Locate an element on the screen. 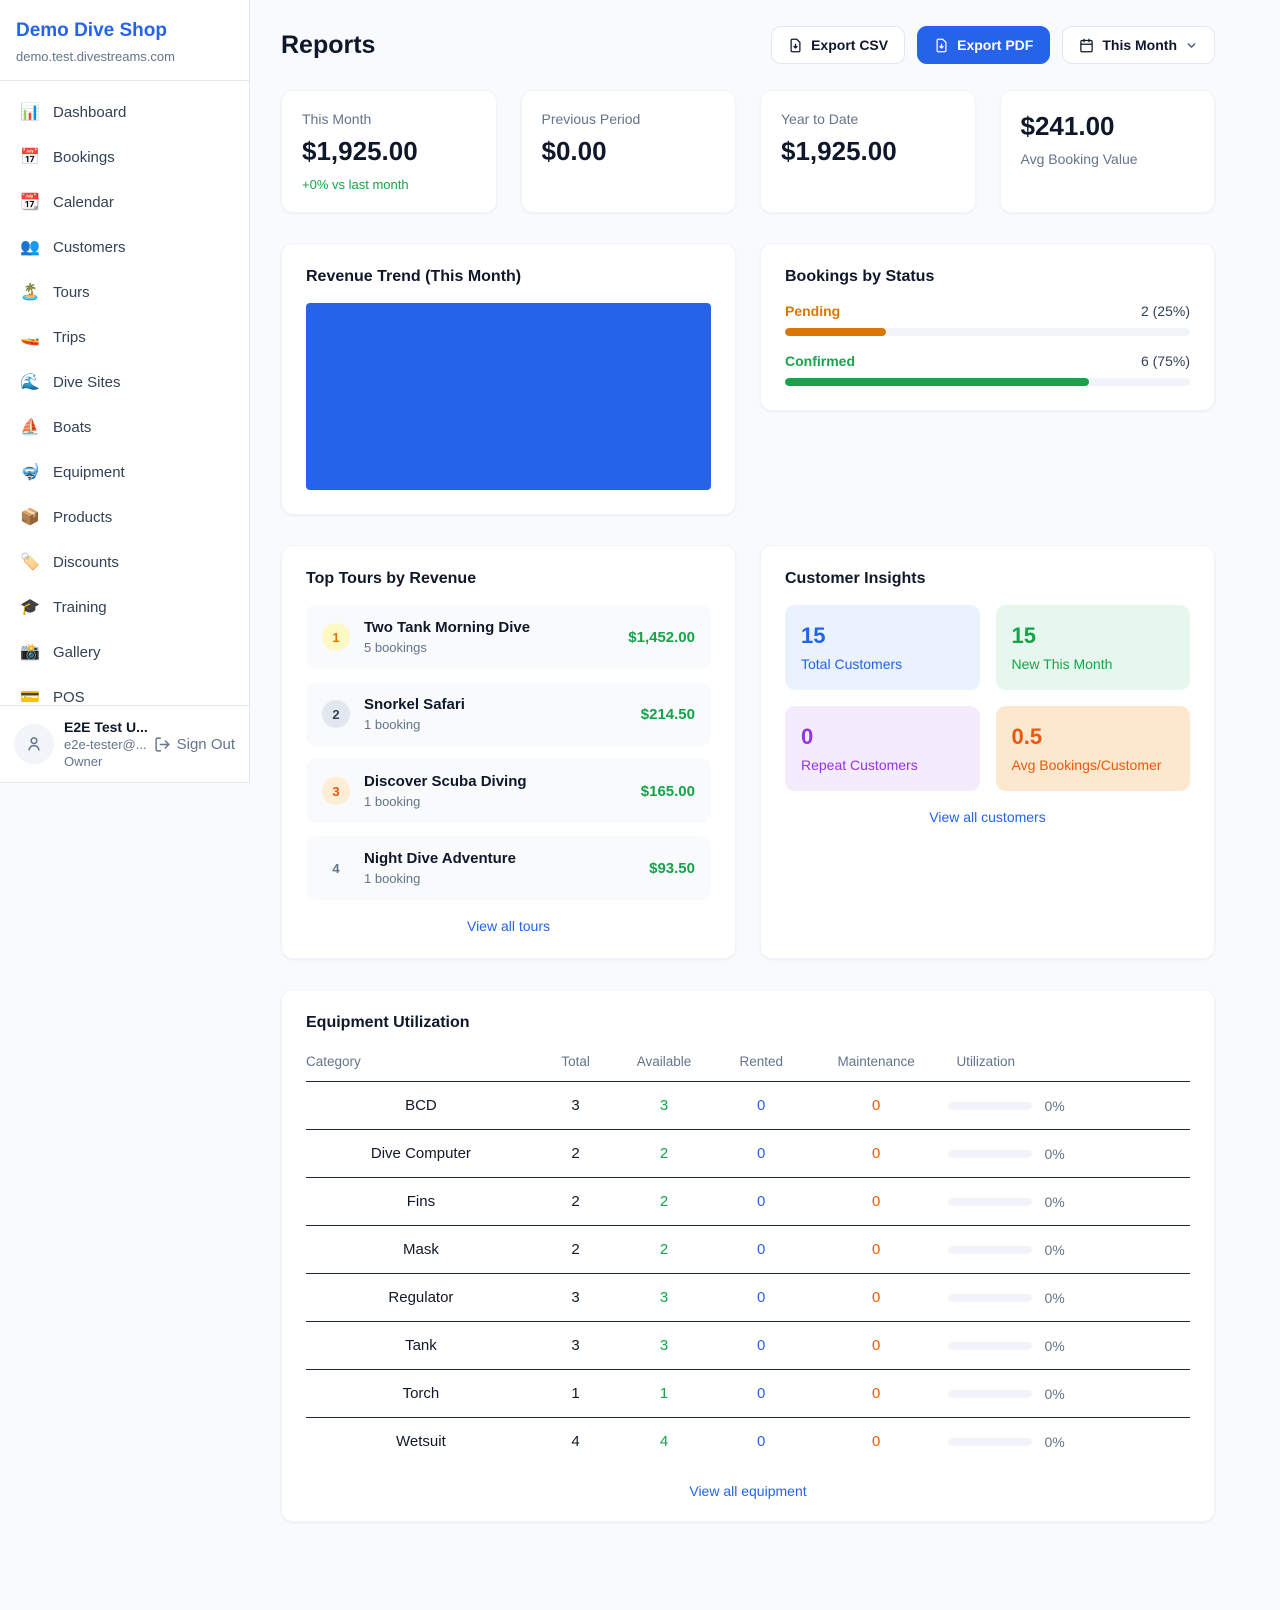  tour-revenue: $1,452.00 is located at coordinates (661, 637).